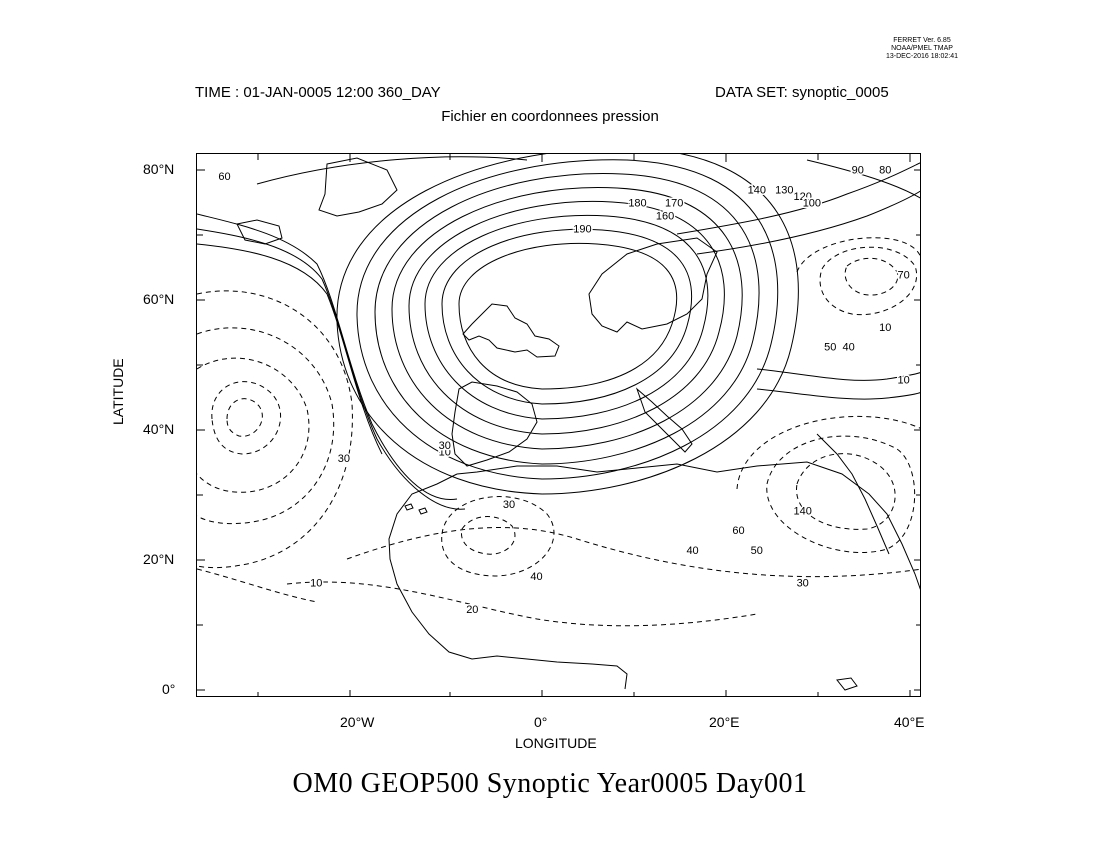 The image size is (1100, 850). I want to click on contour-label: 170, so click(674, 203).